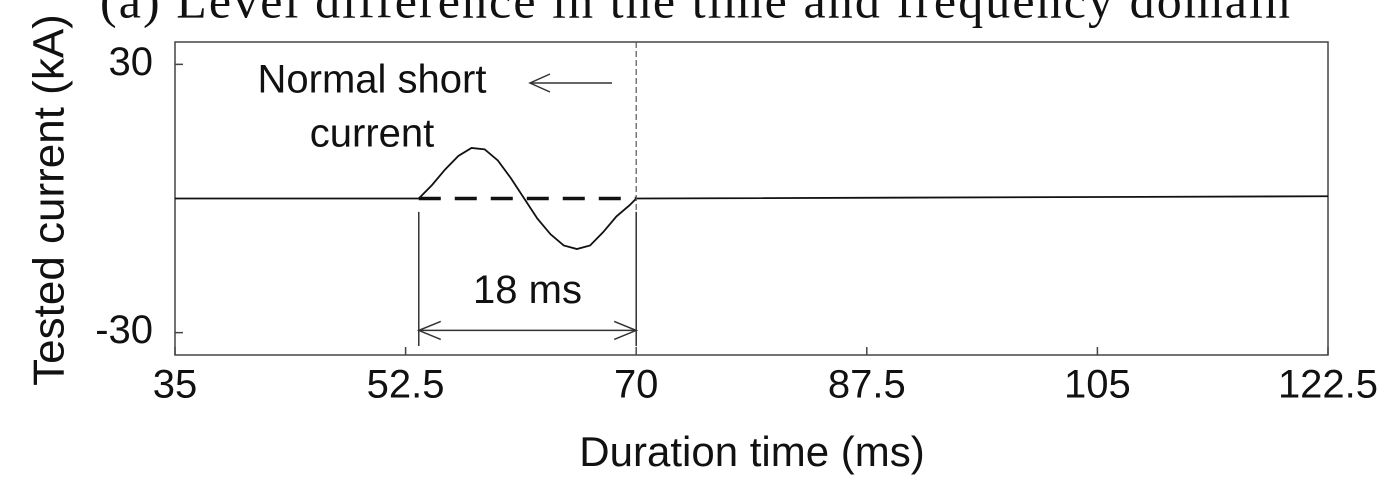 This screenshot has width=1384, height=479. Describe the element at coordinates (1097, 385) in the screenshot. I see `x-tick-label: 105` at that location.